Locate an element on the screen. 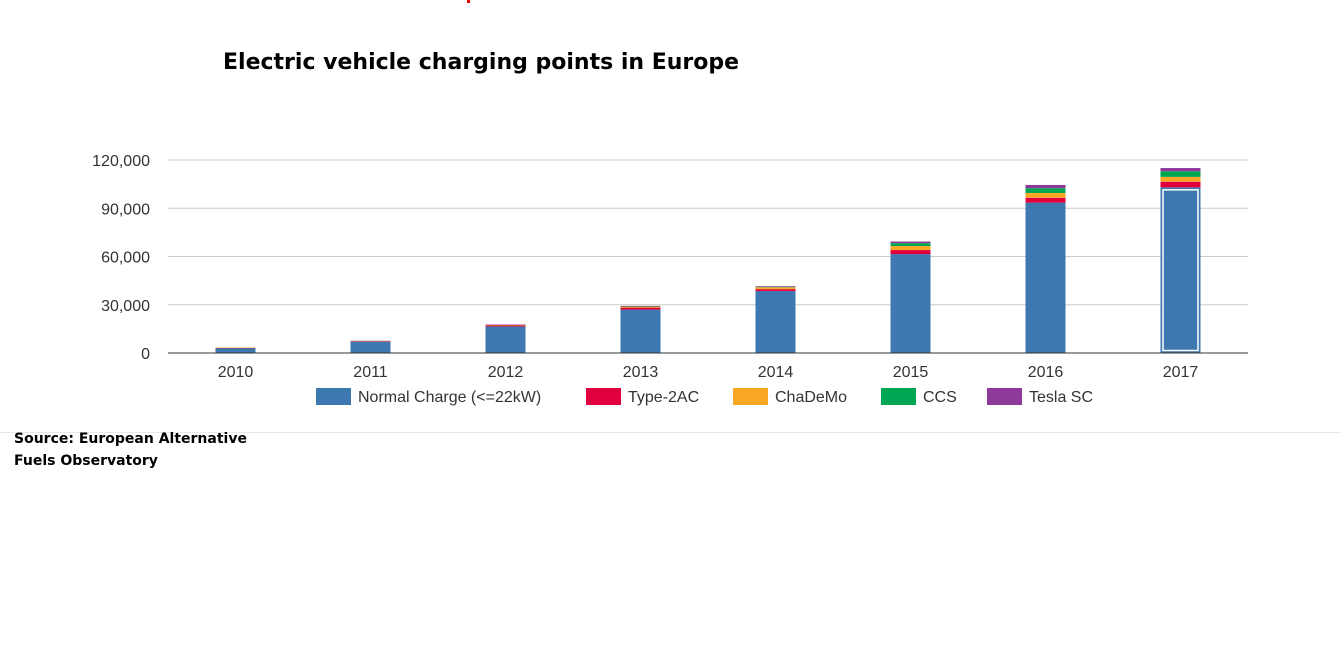 This screenshot has height=648, width=1341. legend-label: Normal Charge (<=22kW) is located at coordinates (449, 397).